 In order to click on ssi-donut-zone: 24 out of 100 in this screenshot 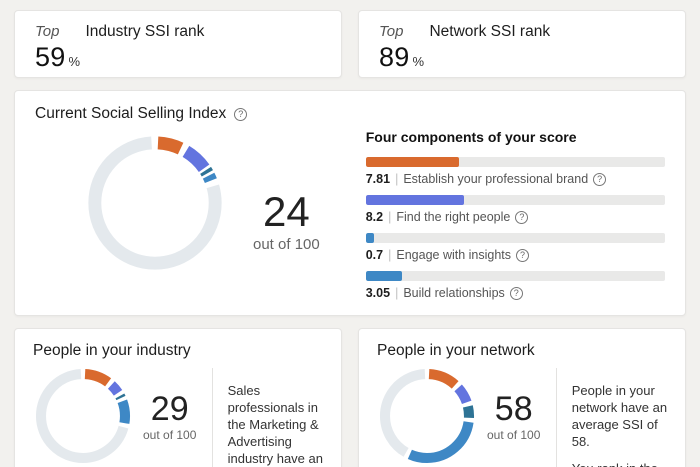, I will do `click(177, 197)`.